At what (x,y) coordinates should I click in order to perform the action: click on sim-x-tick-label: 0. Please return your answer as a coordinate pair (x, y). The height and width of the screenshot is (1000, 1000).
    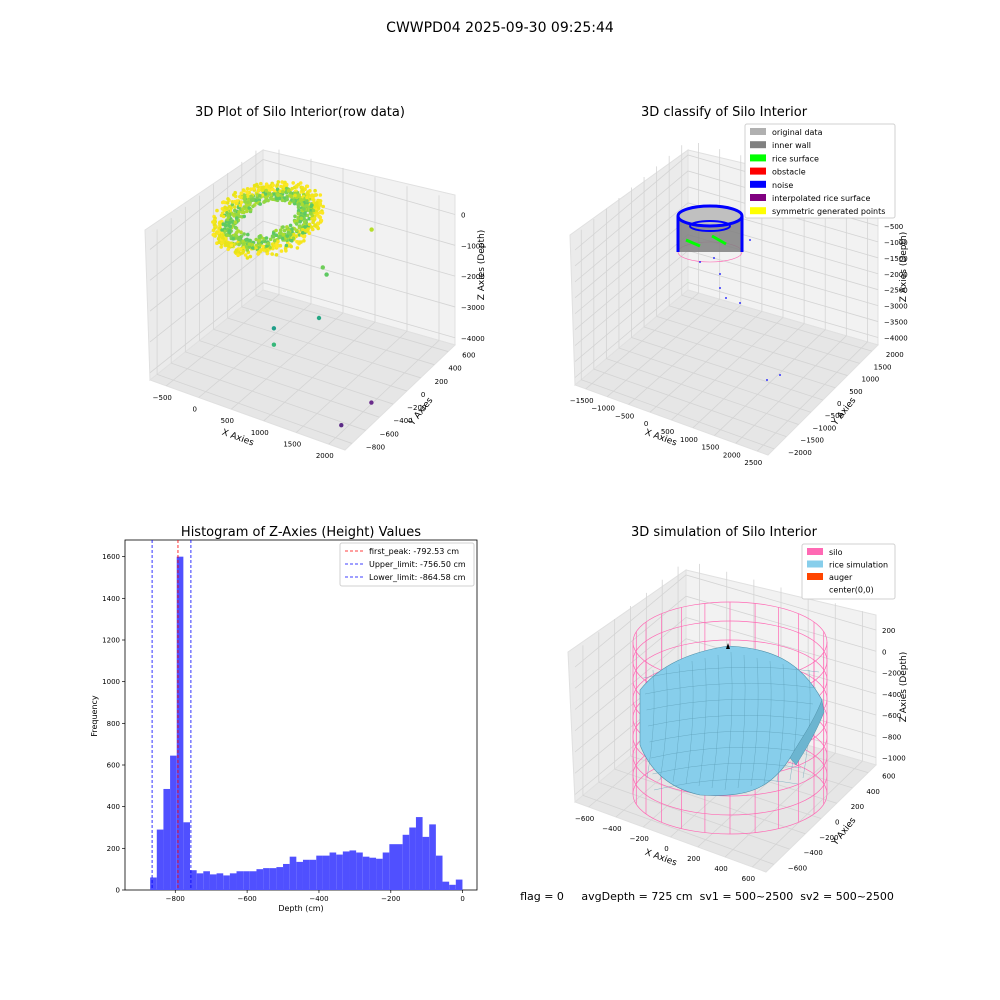
    Looking at the image, I should click on (666, 849).